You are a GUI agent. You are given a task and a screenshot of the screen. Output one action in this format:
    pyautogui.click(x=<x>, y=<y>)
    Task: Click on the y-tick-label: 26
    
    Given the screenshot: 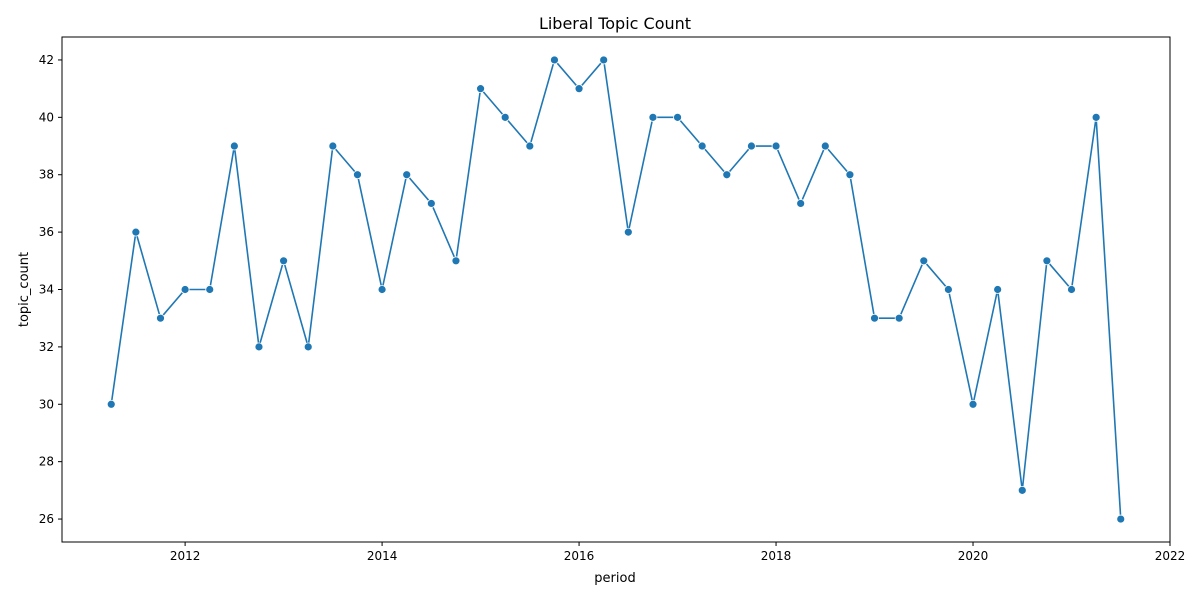 What is the action you would take?
    pyautogui.click(x=46, y=519)
    